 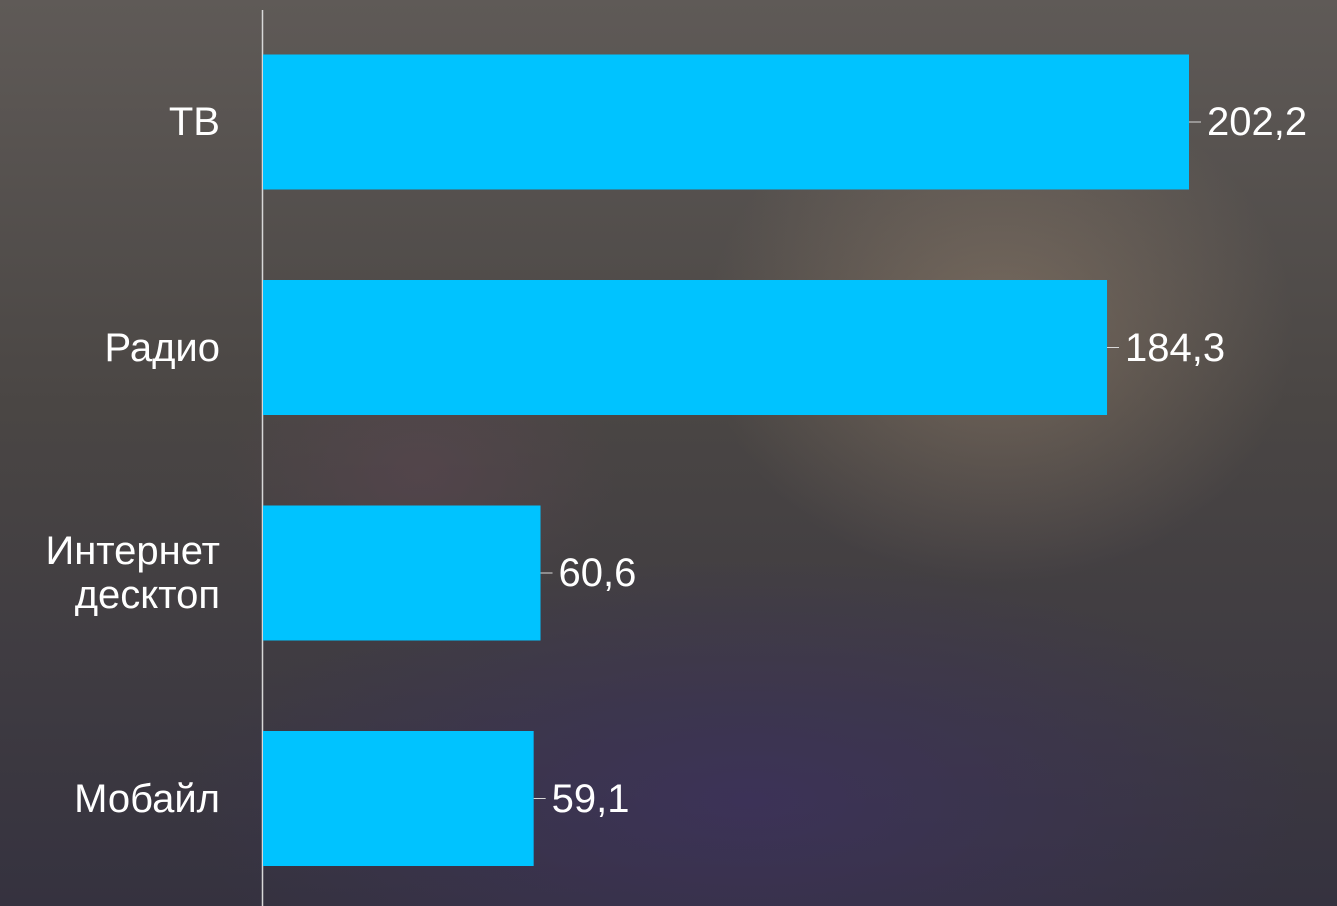 What do you see at coordinates (132, 573) in the screenshot?
I see `category-label: Интернет десктоп` at bounding box center [132, 573].